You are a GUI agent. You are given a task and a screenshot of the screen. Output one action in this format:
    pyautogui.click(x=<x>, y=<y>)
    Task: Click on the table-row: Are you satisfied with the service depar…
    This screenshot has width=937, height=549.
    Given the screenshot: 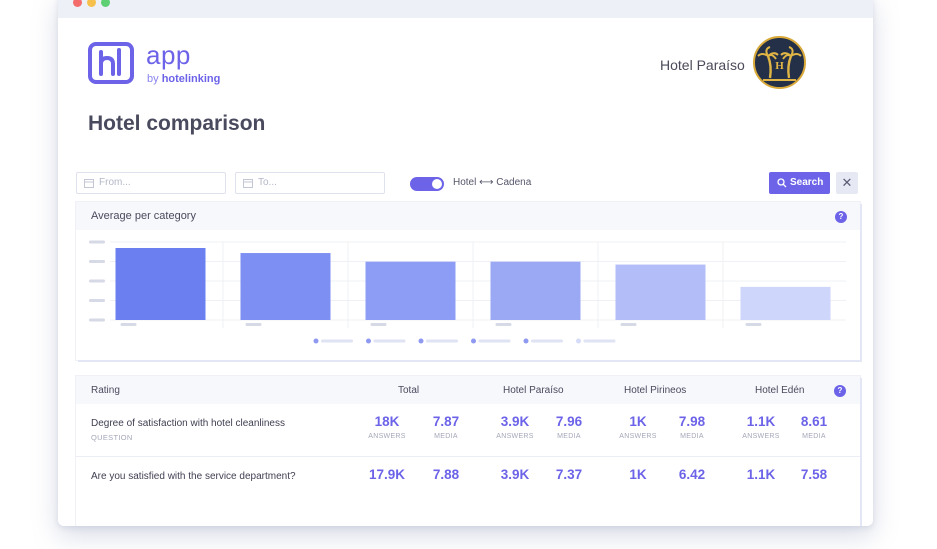 What is the action you would take?
    pyautogui.click(x=468, y=483)
    